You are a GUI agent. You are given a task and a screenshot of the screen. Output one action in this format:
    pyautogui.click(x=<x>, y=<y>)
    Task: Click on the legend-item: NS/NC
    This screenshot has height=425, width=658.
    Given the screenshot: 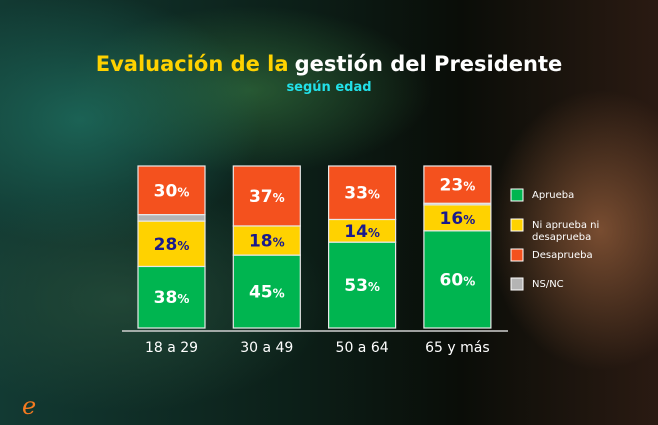 What is the action you would take?
    pyautogui.click(x=537, y=284)
    